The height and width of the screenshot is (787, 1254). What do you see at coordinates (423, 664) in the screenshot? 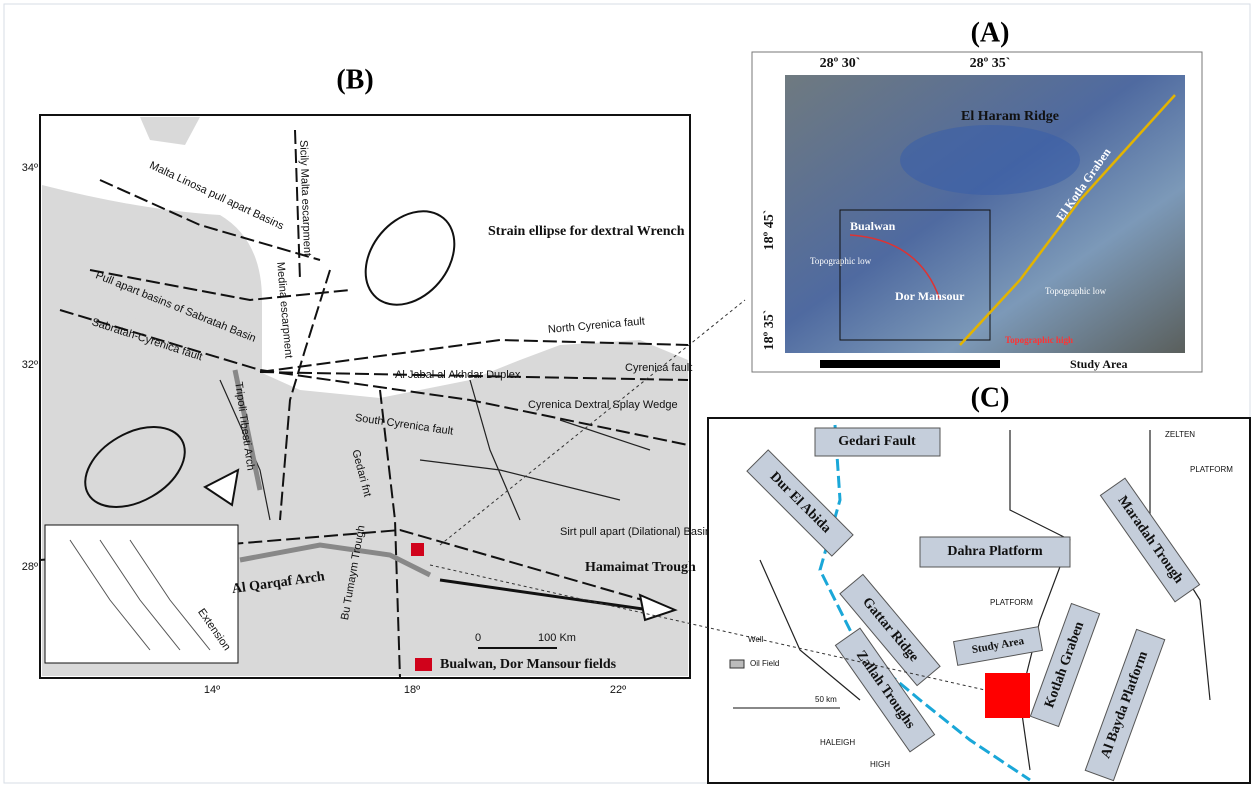
I see `legend-marker` at bounding box center [423, 664].